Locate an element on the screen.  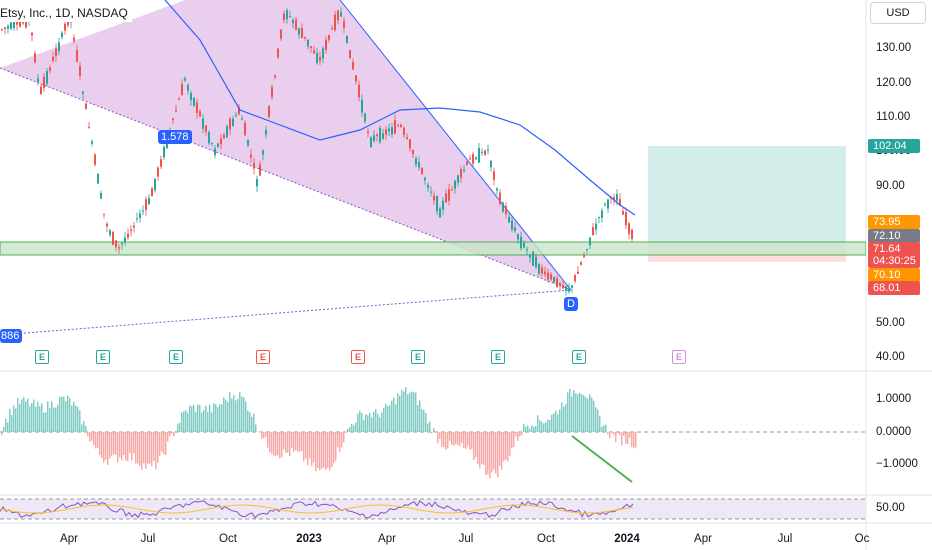
pattern-point-d: D is located at coordinates (571, 304).